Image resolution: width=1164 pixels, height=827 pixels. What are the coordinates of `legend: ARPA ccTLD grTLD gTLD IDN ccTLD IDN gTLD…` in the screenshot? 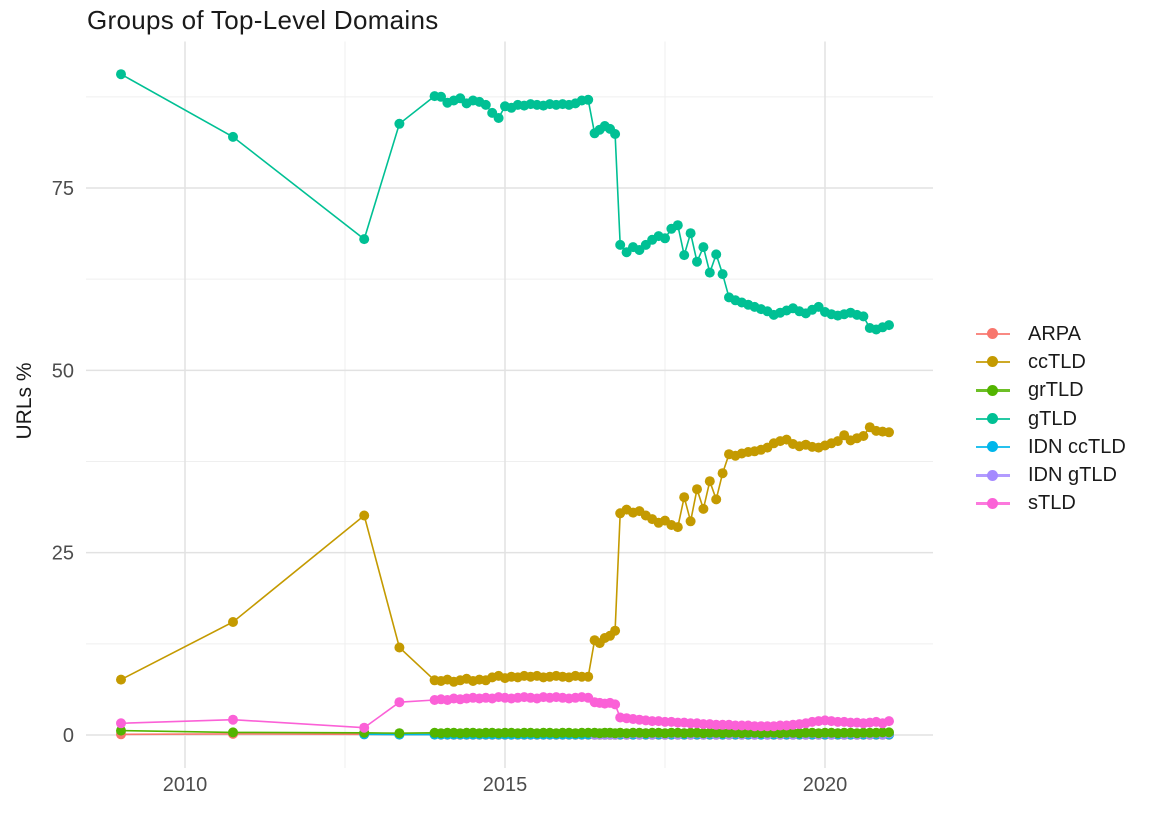 It's located at (1051, 419).